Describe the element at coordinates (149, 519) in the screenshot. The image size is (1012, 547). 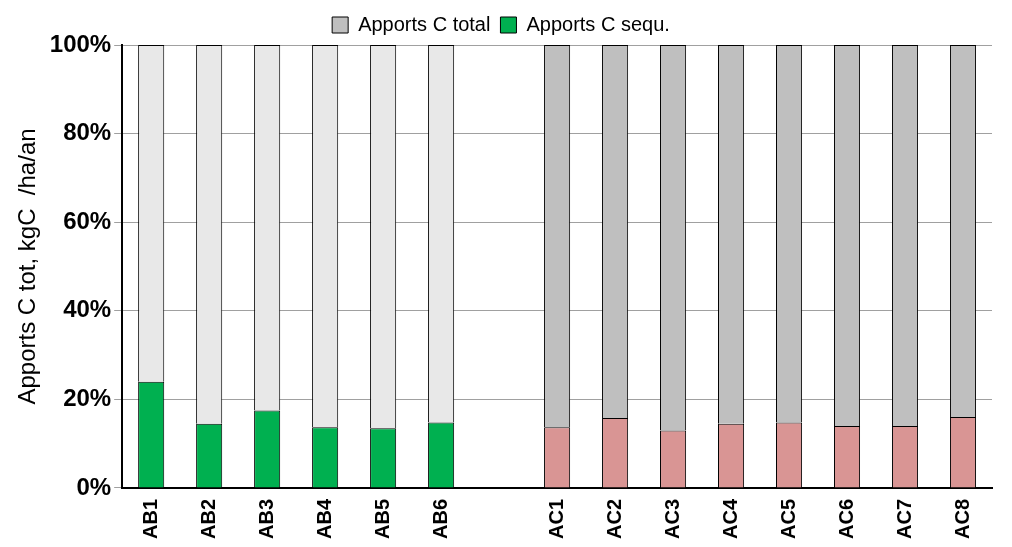
I see `x-tick-label: AB1` at that location.